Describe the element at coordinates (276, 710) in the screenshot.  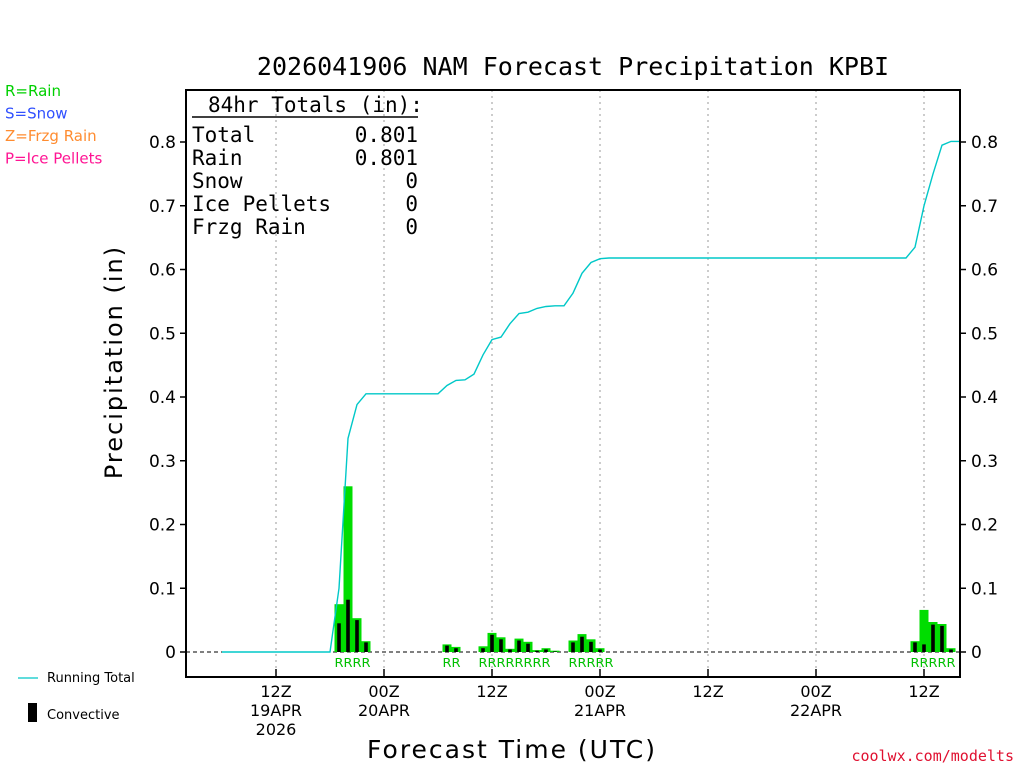
I see `x-tick-label: 19APR` at that location.